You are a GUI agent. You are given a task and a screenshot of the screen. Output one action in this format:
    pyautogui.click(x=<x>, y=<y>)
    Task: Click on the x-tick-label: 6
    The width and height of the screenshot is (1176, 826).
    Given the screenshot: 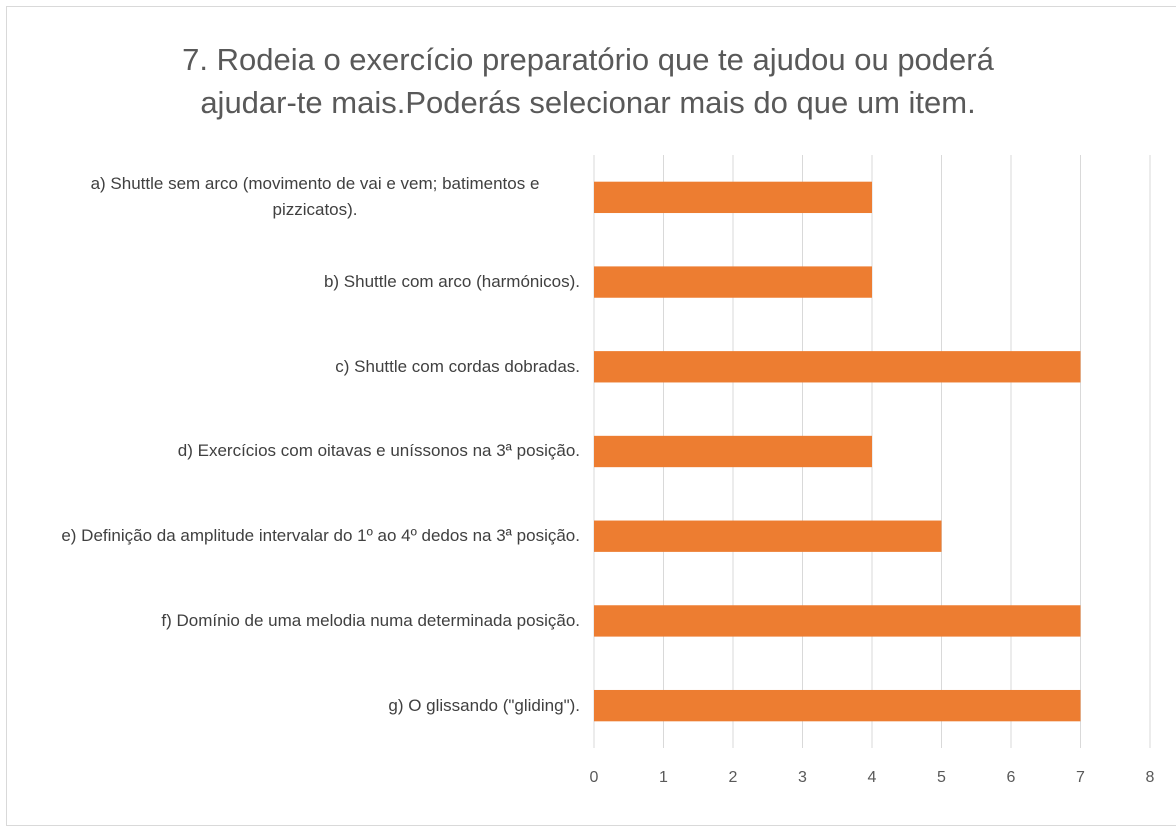 What is the action you would take?
    pyautogui.click(x=1011, y=777)
    